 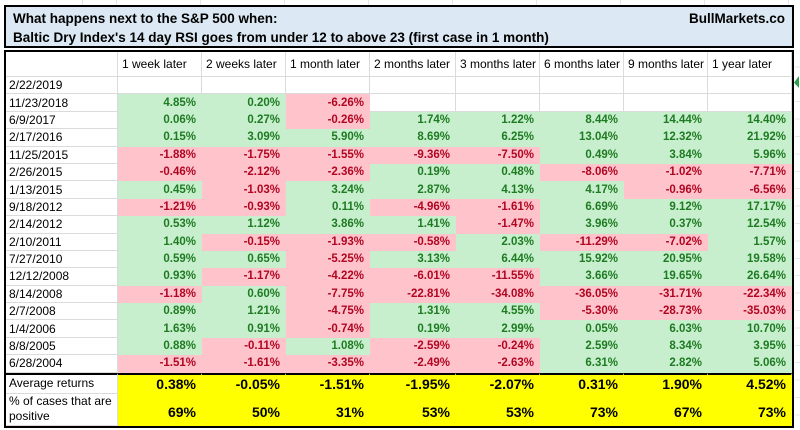 What do you see at coordinates (498, 329) in the screenshot?
I see `return-cell: 2.99%` at bounding box center [498, 329].